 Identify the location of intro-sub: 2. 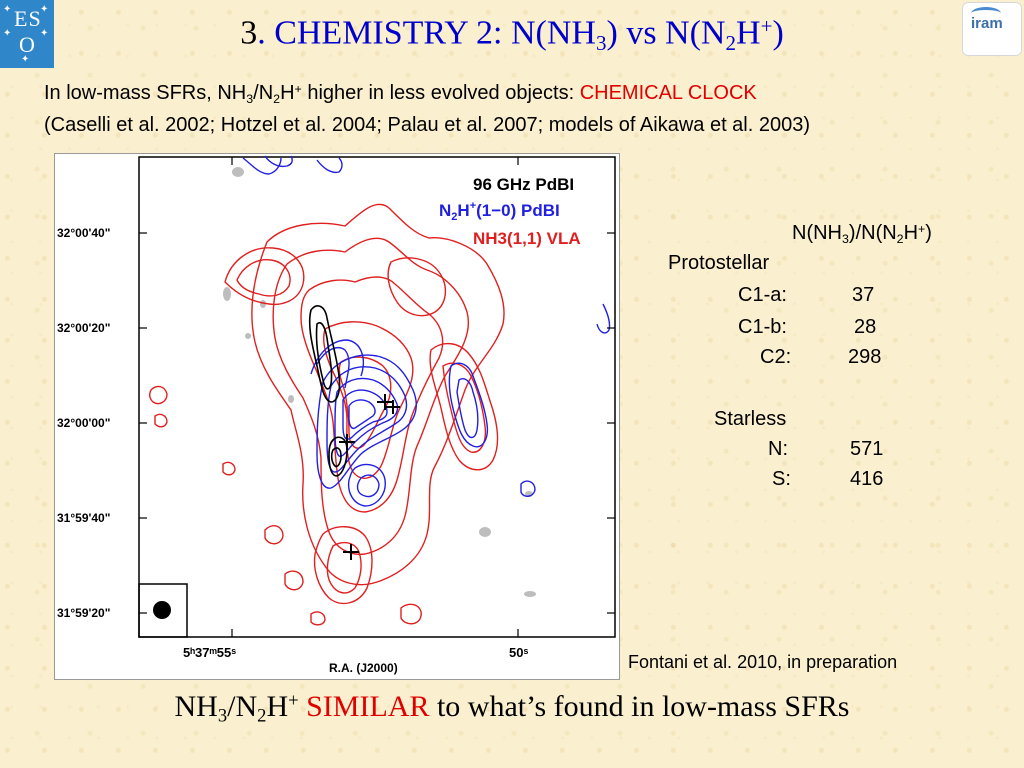
(277, 98).